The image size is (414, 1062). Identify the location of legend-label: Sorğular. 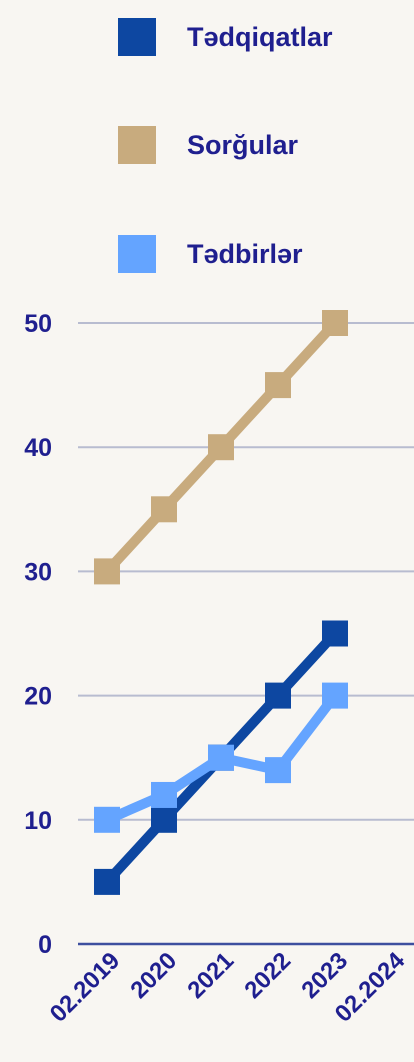
(243, 145).